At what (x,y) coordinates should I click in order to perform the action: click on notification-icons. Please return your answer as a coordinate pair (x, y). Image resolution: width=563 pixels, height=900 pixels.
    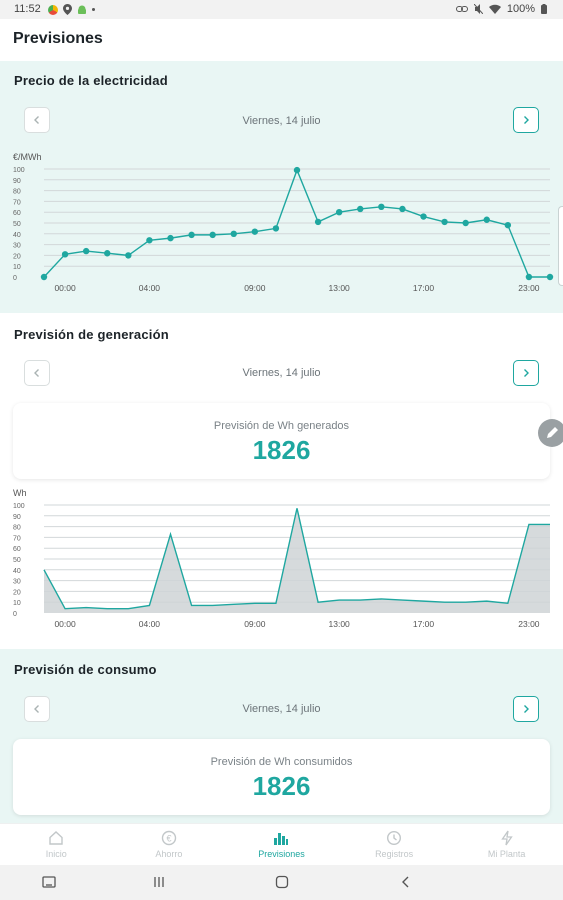
    Looking at the image, I should click on (71, 9).